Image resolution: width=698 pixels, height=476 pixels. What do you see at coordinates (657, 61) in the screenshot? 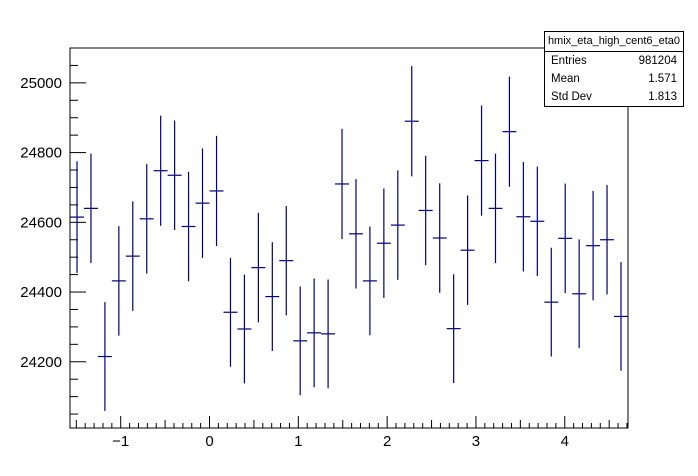
I see `stats-entries-value: 981204` at bounding box center [657, 61].